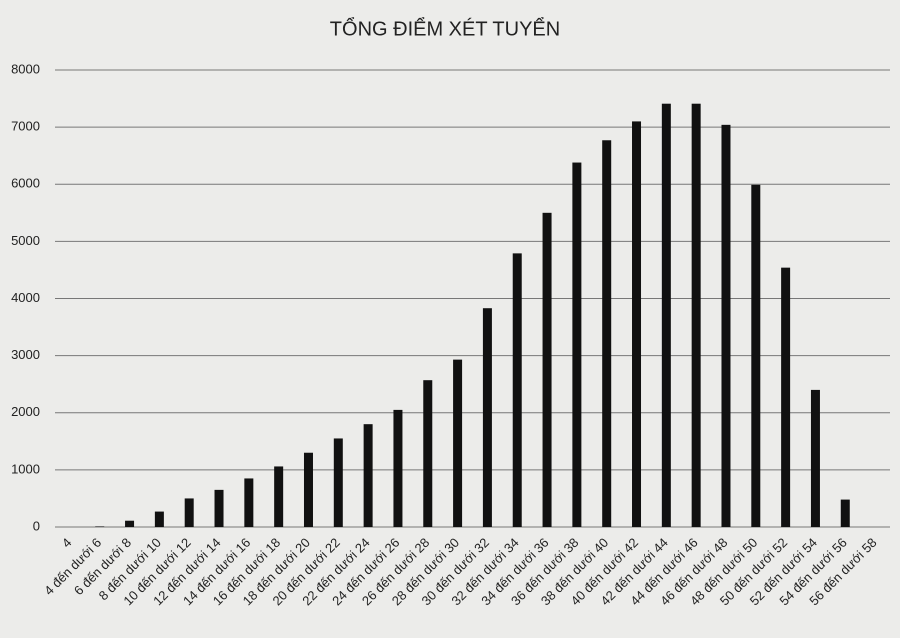  What do you see at coordinates (25, 68) in the screenshot?
I see `y-tick-label: 8000` at bounding box center [25, 68].